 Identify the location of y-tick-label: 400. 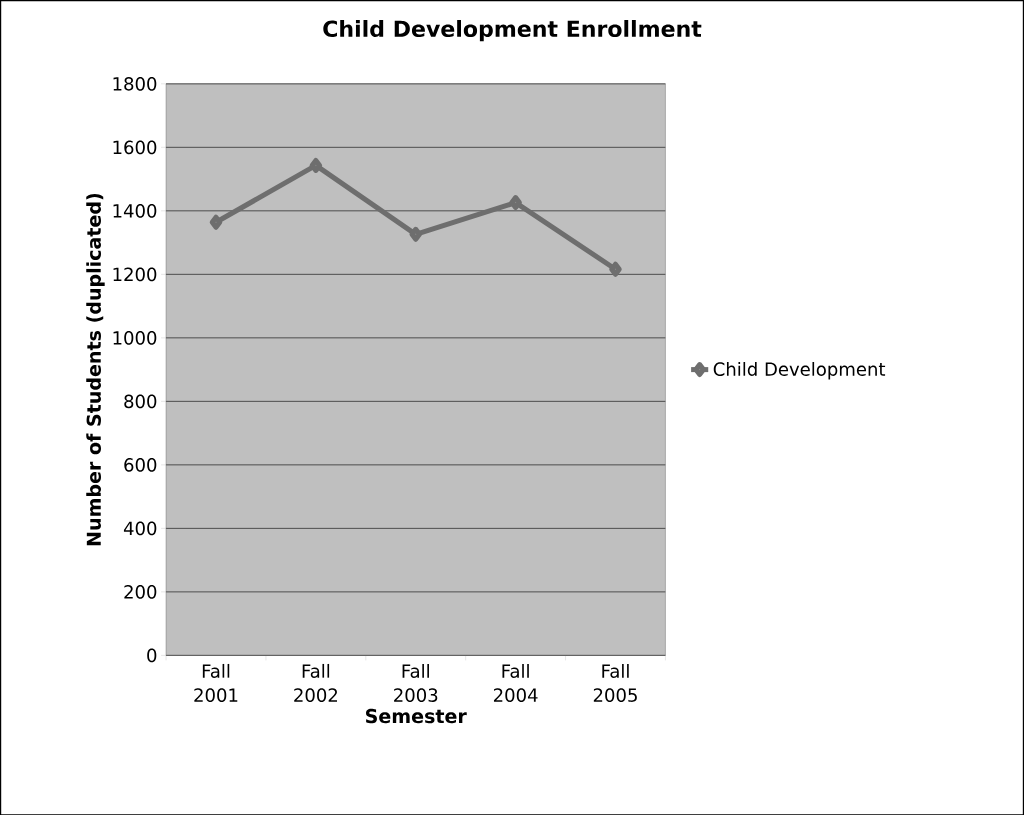
(140, 528).